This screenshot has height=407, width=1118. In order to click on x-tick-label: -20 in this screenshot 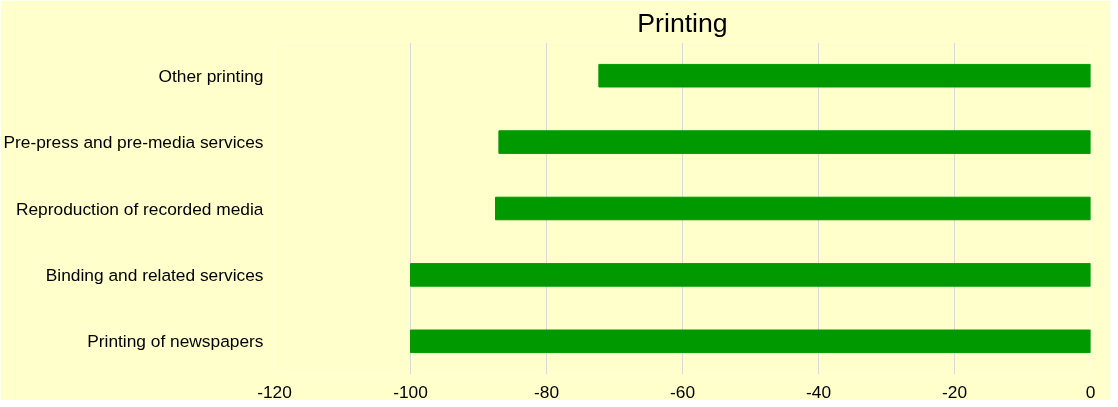, I will do `click(954, 391)`.